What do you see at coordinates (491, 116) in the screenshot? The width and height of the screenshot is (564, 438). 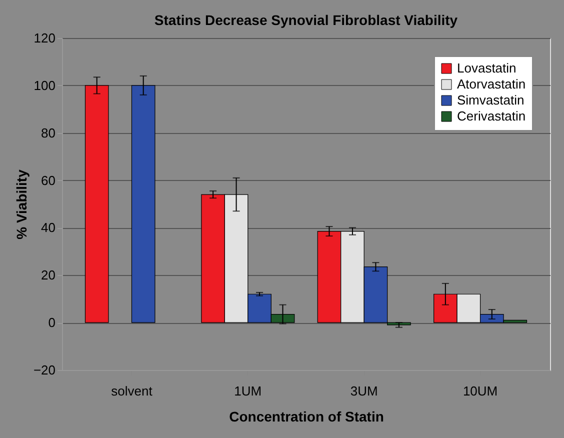 I see `legend-label: Cerivastatin` at bounding box center [491, 116].